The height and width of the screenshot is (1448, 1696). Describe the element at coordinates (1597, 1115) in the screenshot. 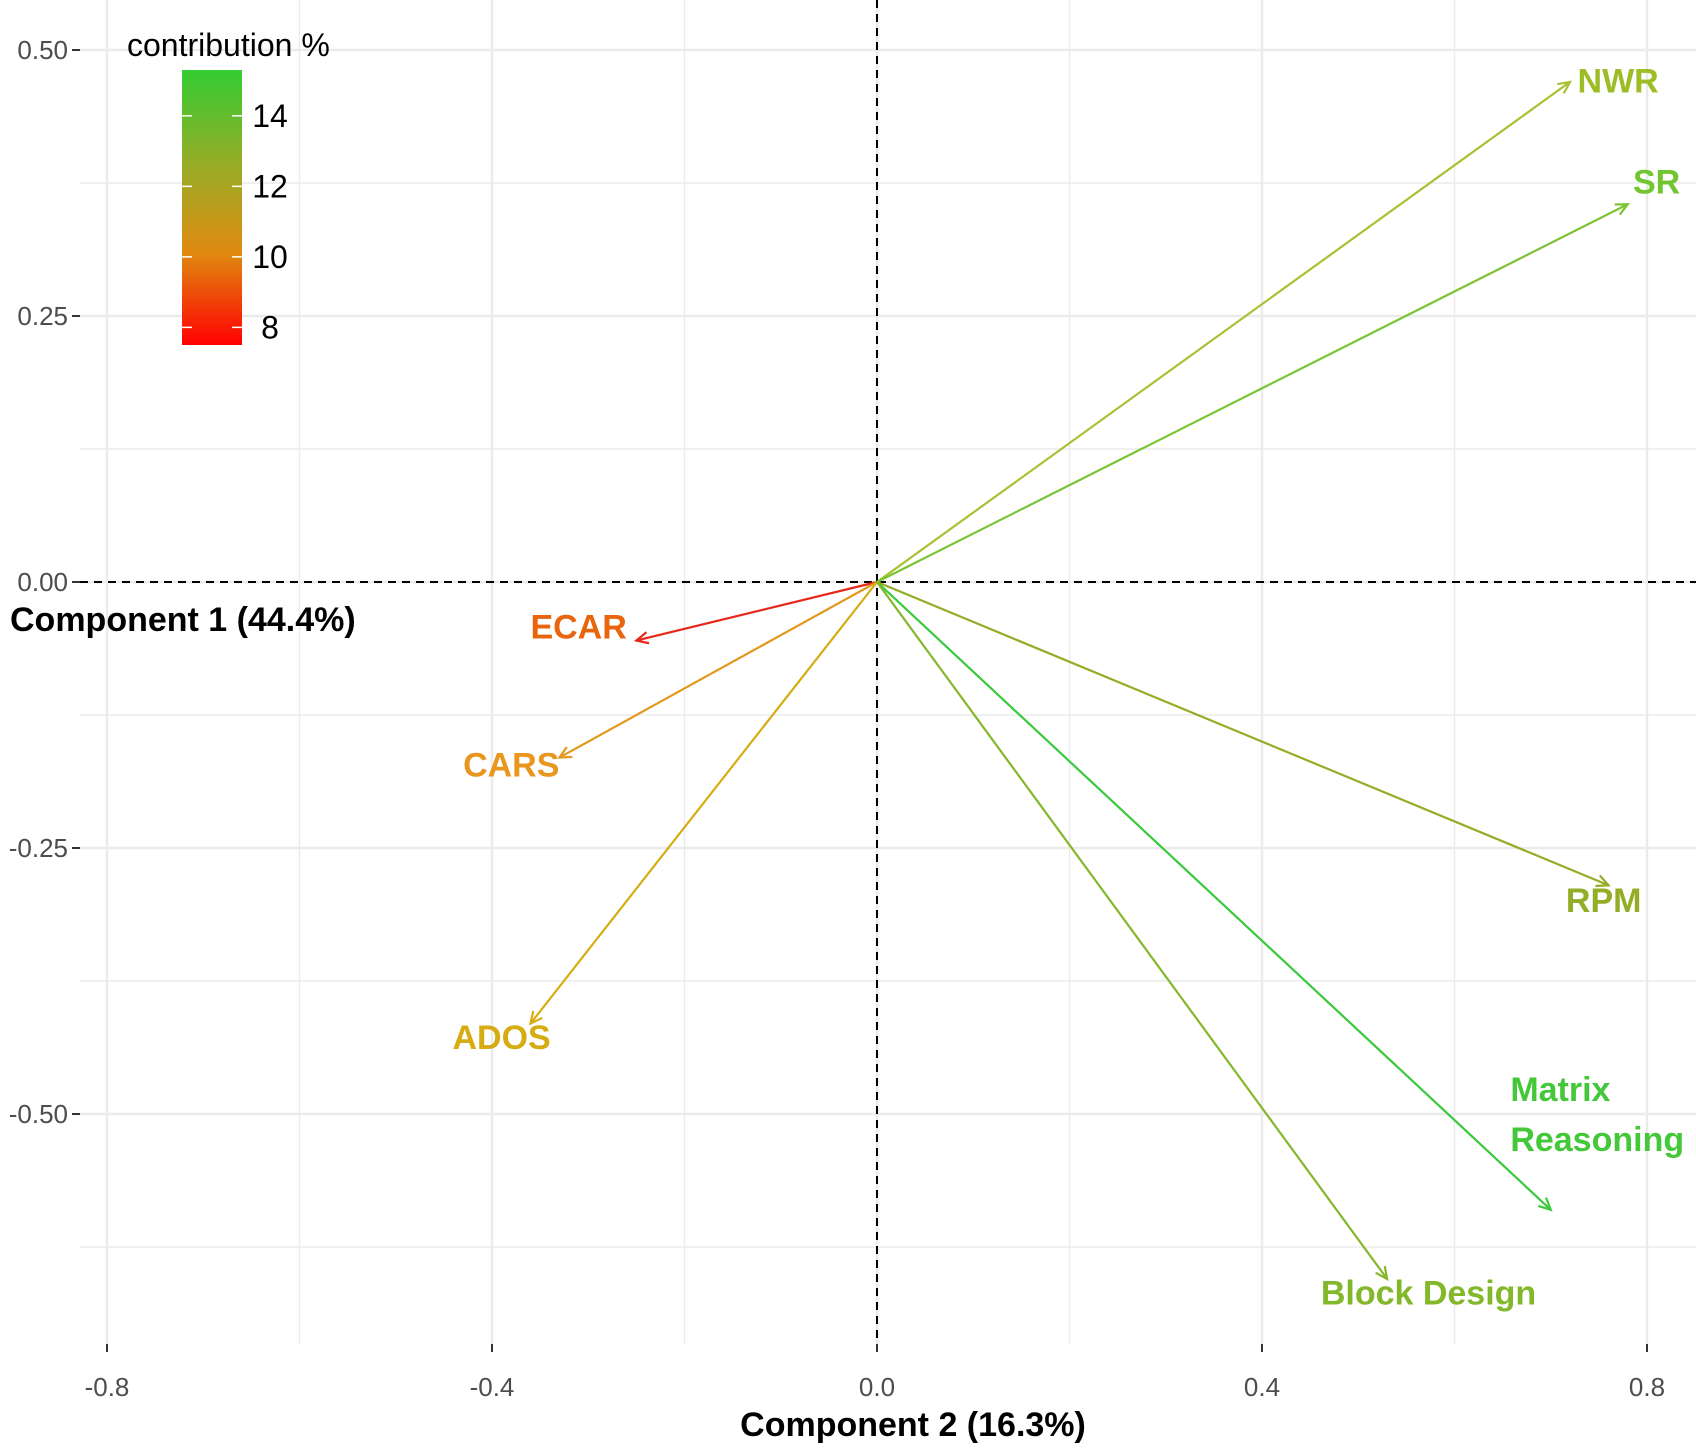

I see `variable-label: Matrix Reasoning` at that location.